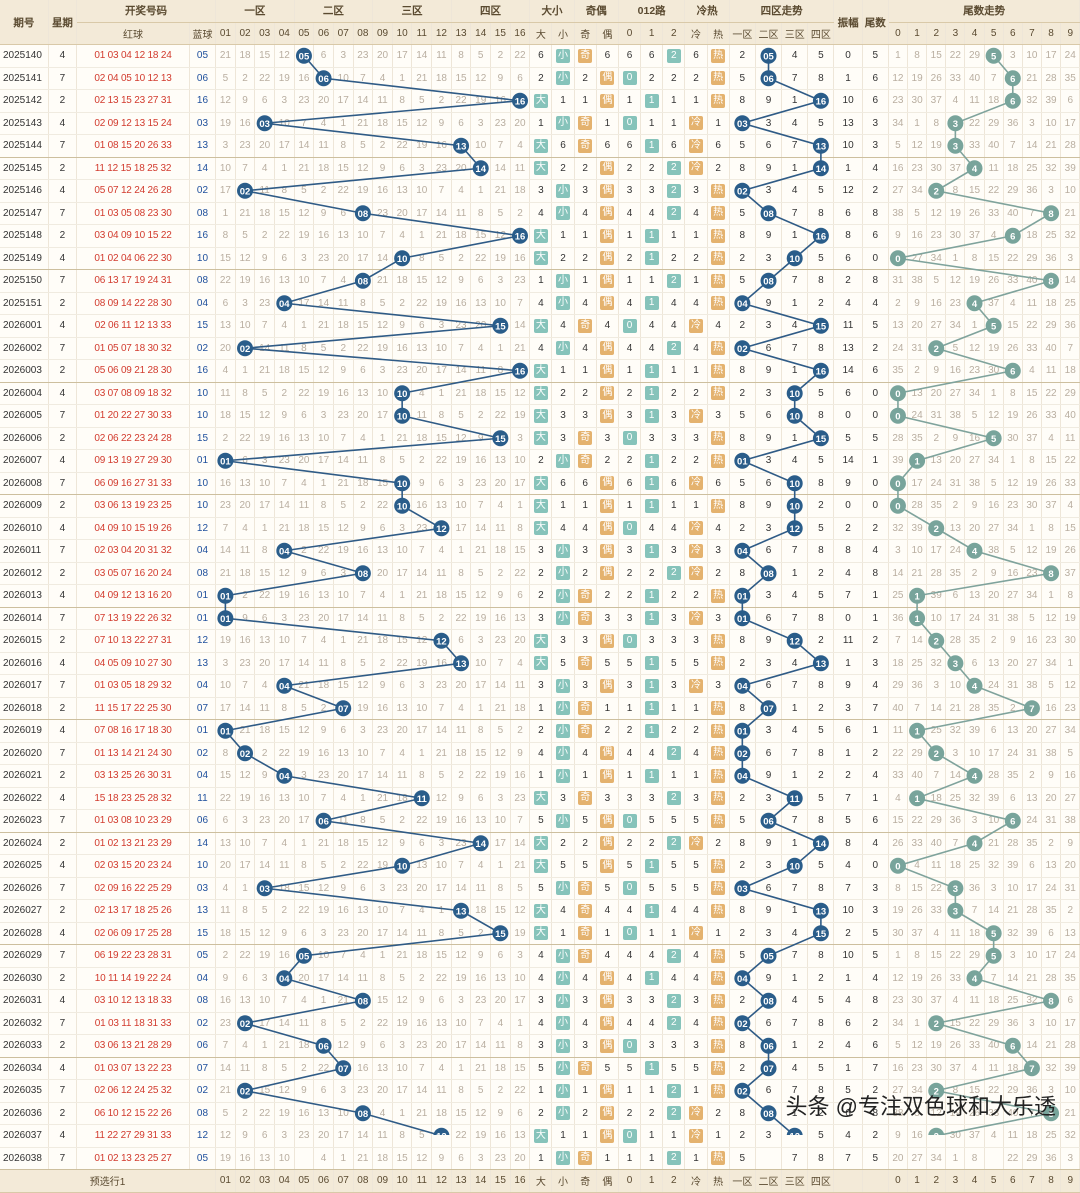 The width and height of the screenshot is (1080, 1193). What do you see at coordinates (955, 708) in the screenshot?
I see `tail-digit-cell: 21` at bounding box center [955, 708].